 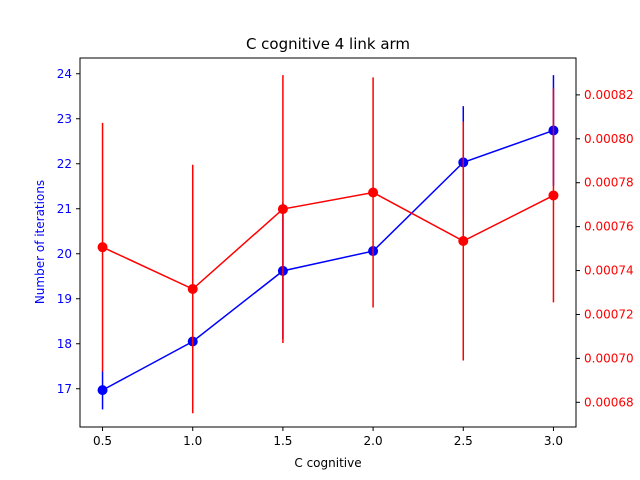 What do you see at coordinates (64, 254) in the screenshot?
I see `left-y-tick-label: 20` at bounding box center [64, 254].